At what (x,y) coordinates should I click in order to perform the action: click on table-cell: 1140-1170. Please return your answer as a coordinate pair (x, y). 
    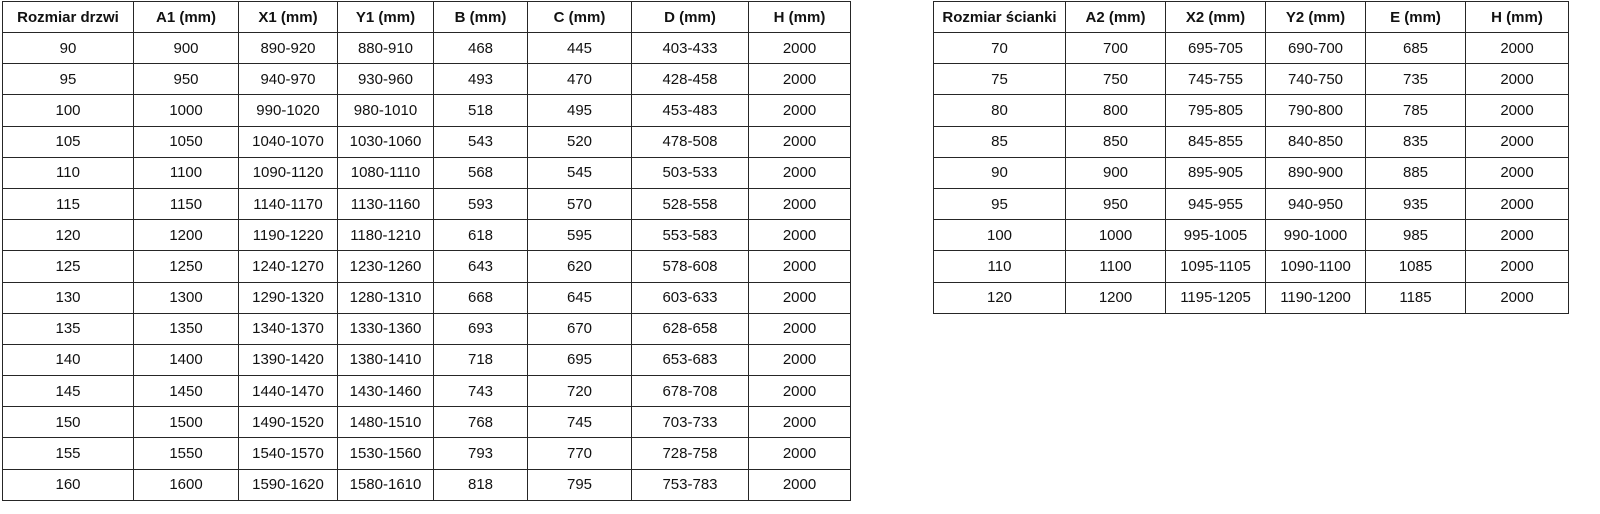
    Looking at the image, I should click on (288, 204).